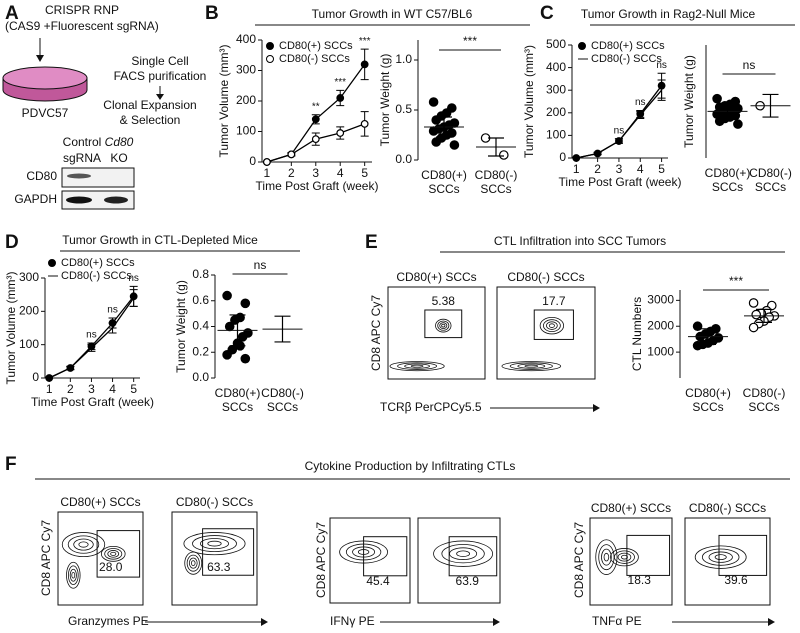  Describe the element at coordinates (582, 46) in the screenshot. I see `legend-symbol` at that location.